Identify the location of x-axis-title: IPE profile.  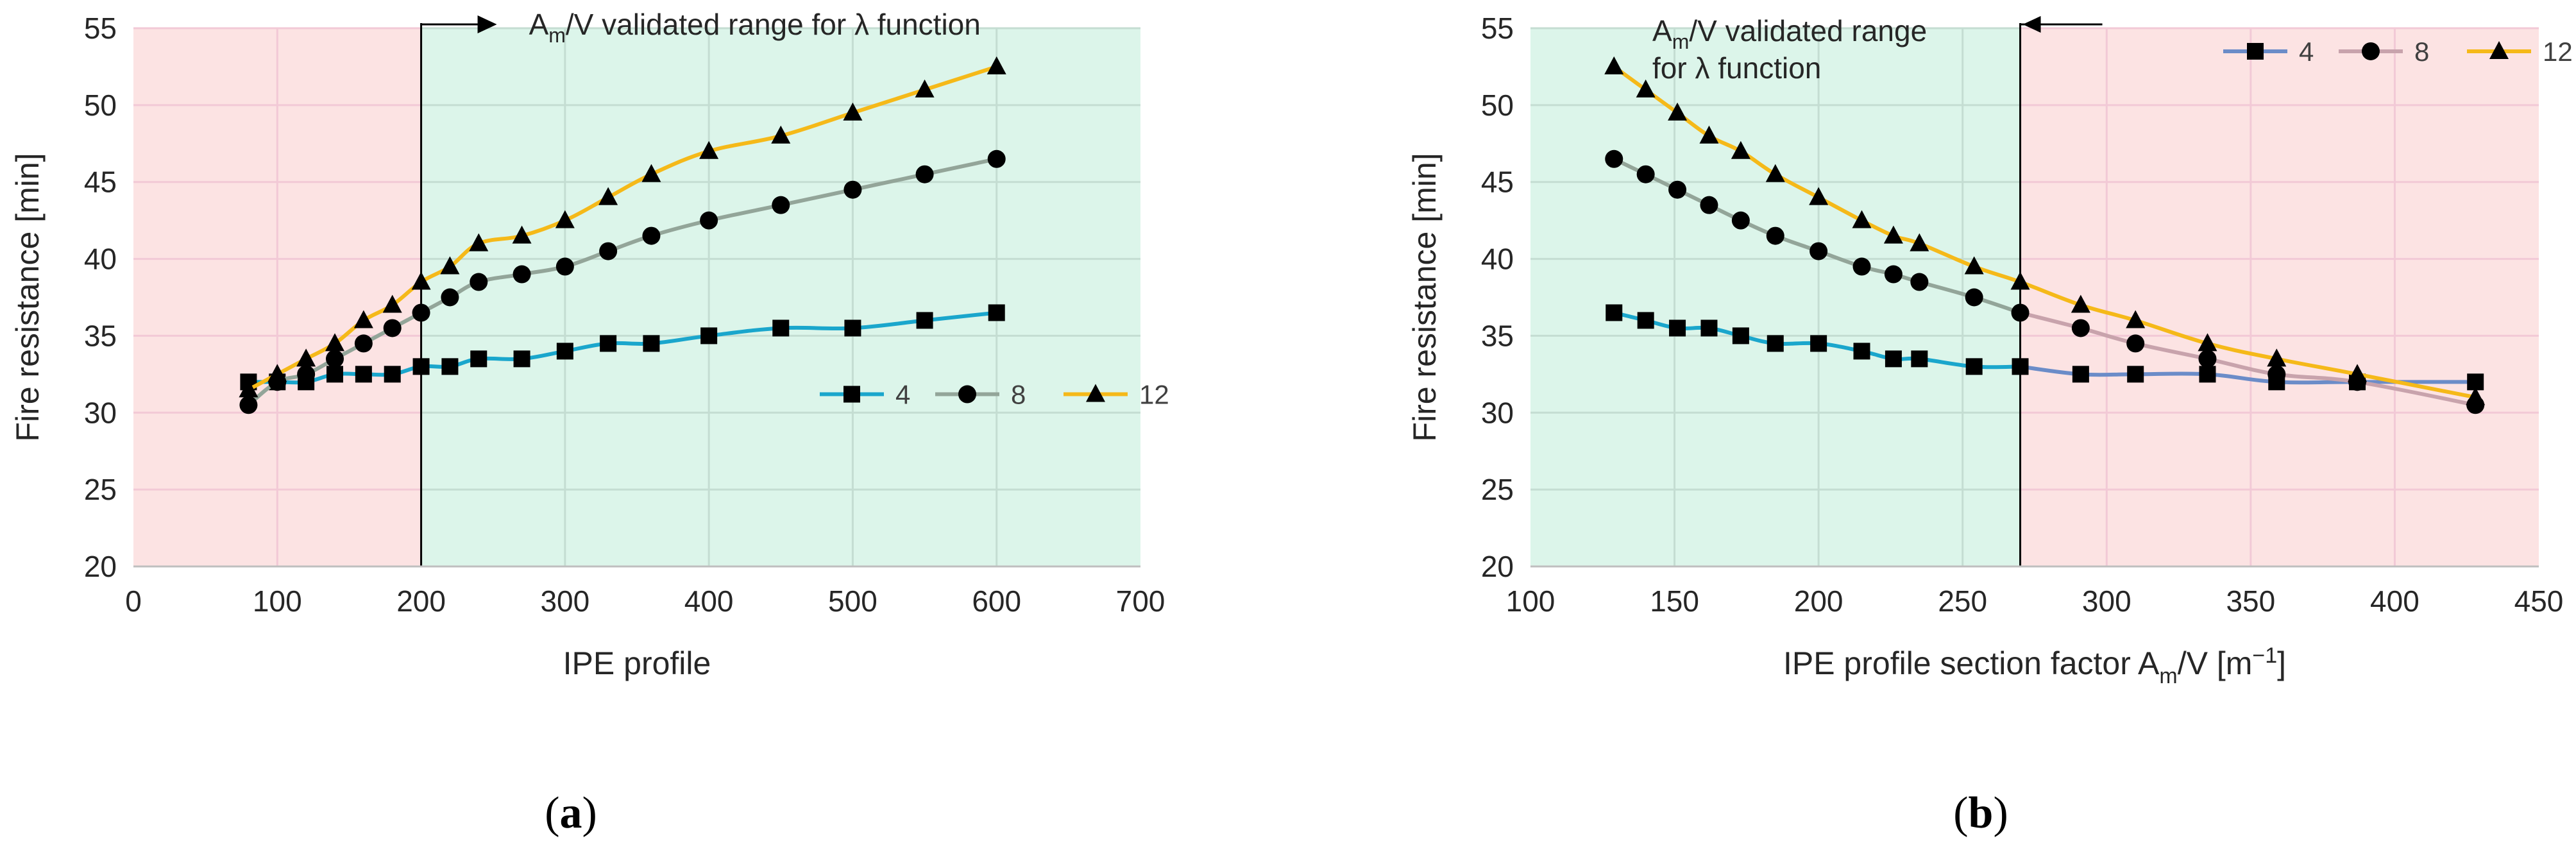
(637, 663).